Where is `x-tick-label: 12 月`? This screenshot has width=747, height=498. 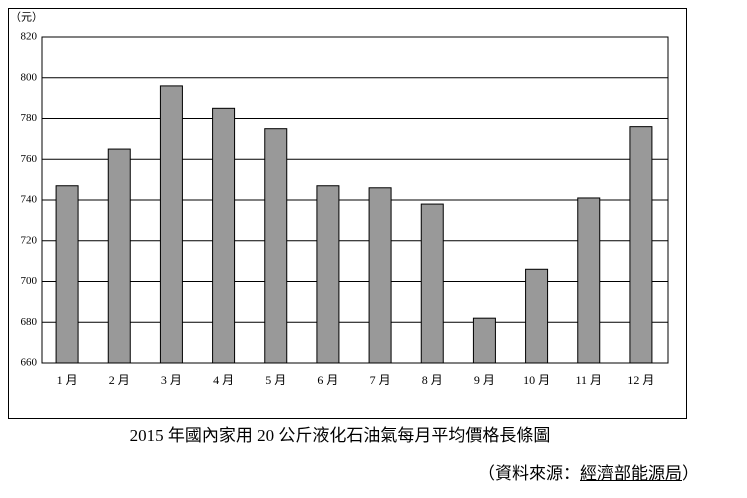 x-tick-label: 12 月 is located at coordinates (640, 380).